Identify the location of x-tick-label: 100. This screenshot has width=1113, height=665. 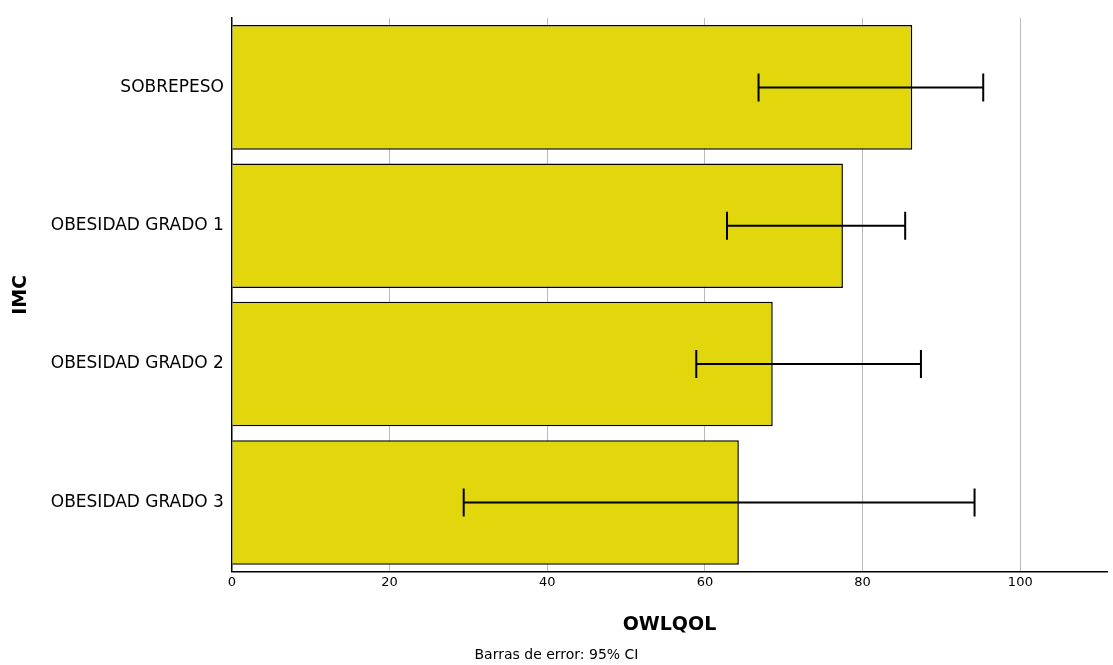
(1020, 581).